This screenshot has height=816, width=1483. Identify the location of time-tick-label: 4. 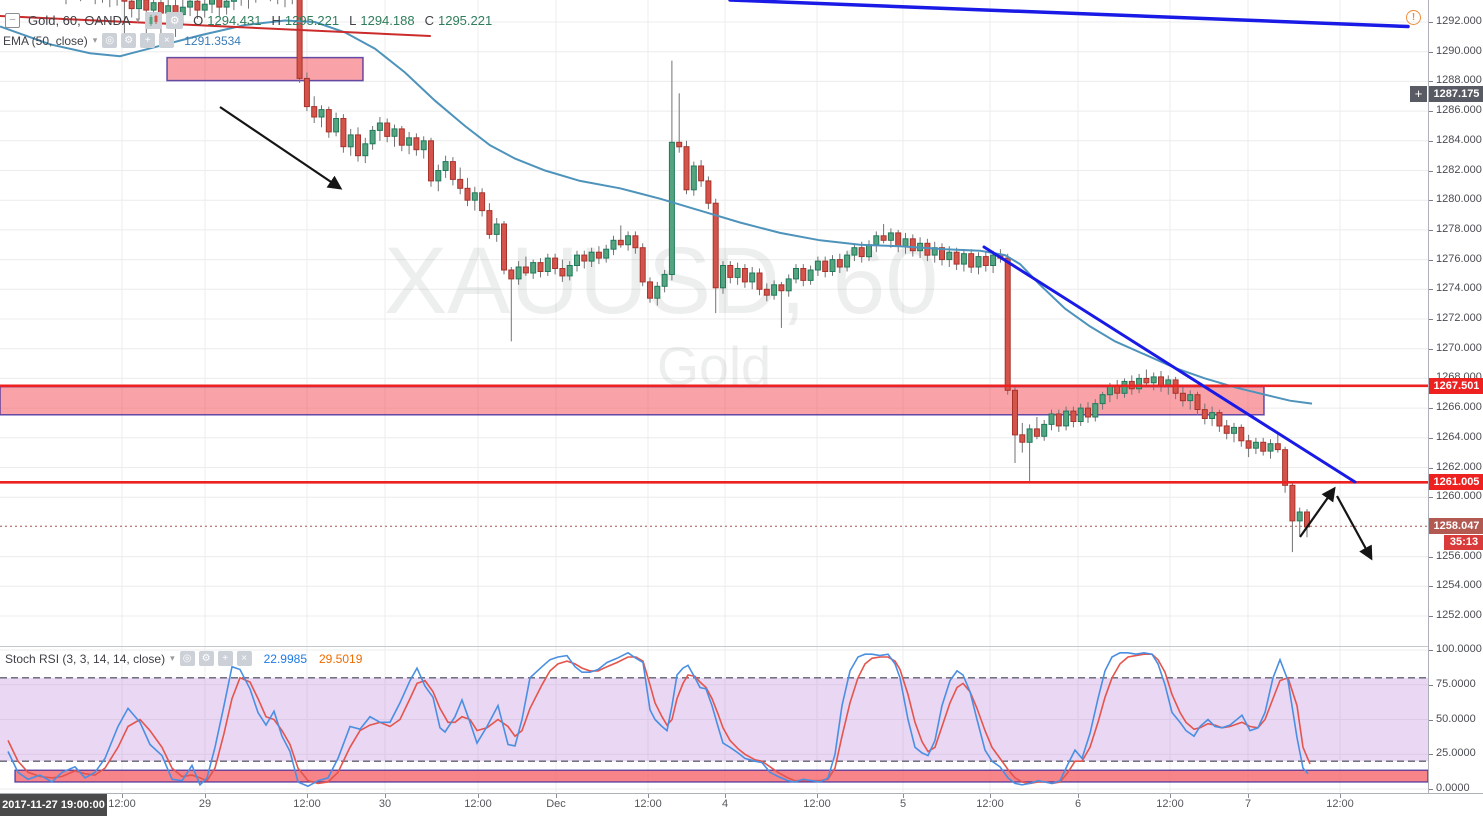
(725, 804).